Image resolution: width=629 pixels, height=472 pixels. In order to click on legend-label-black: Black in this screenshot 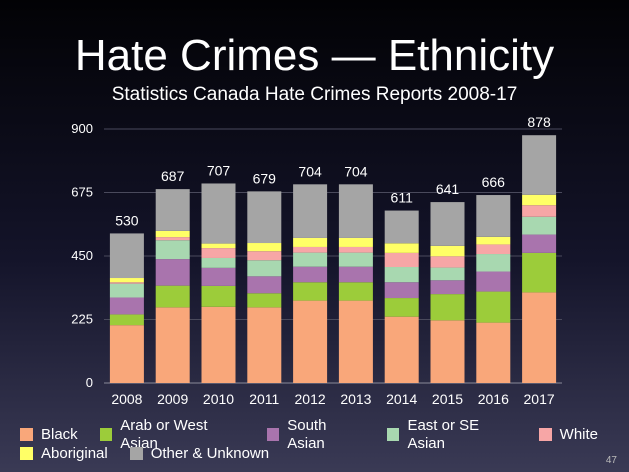, I will do `click(59, 434)`.